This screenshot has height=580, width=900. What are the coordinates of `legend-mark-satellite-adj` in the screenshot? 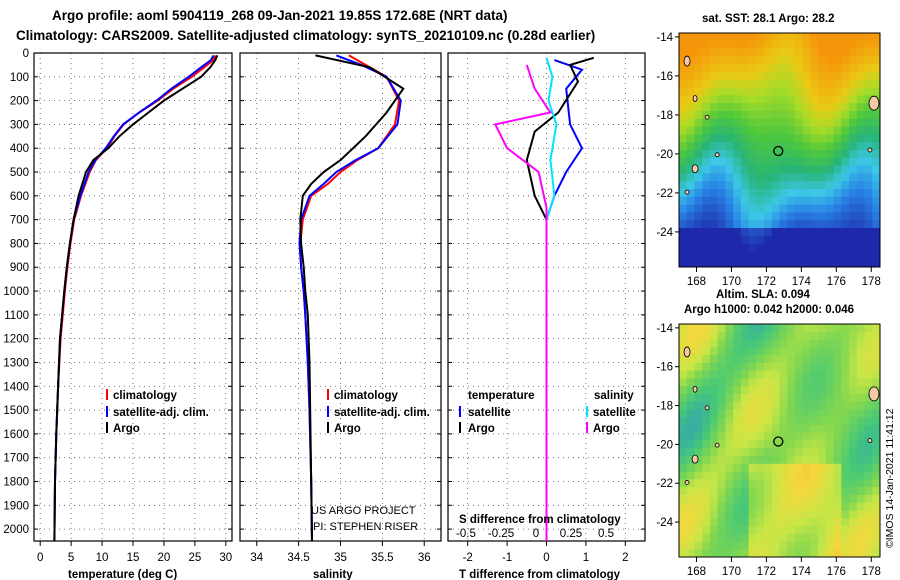 It's located at (328, 411).